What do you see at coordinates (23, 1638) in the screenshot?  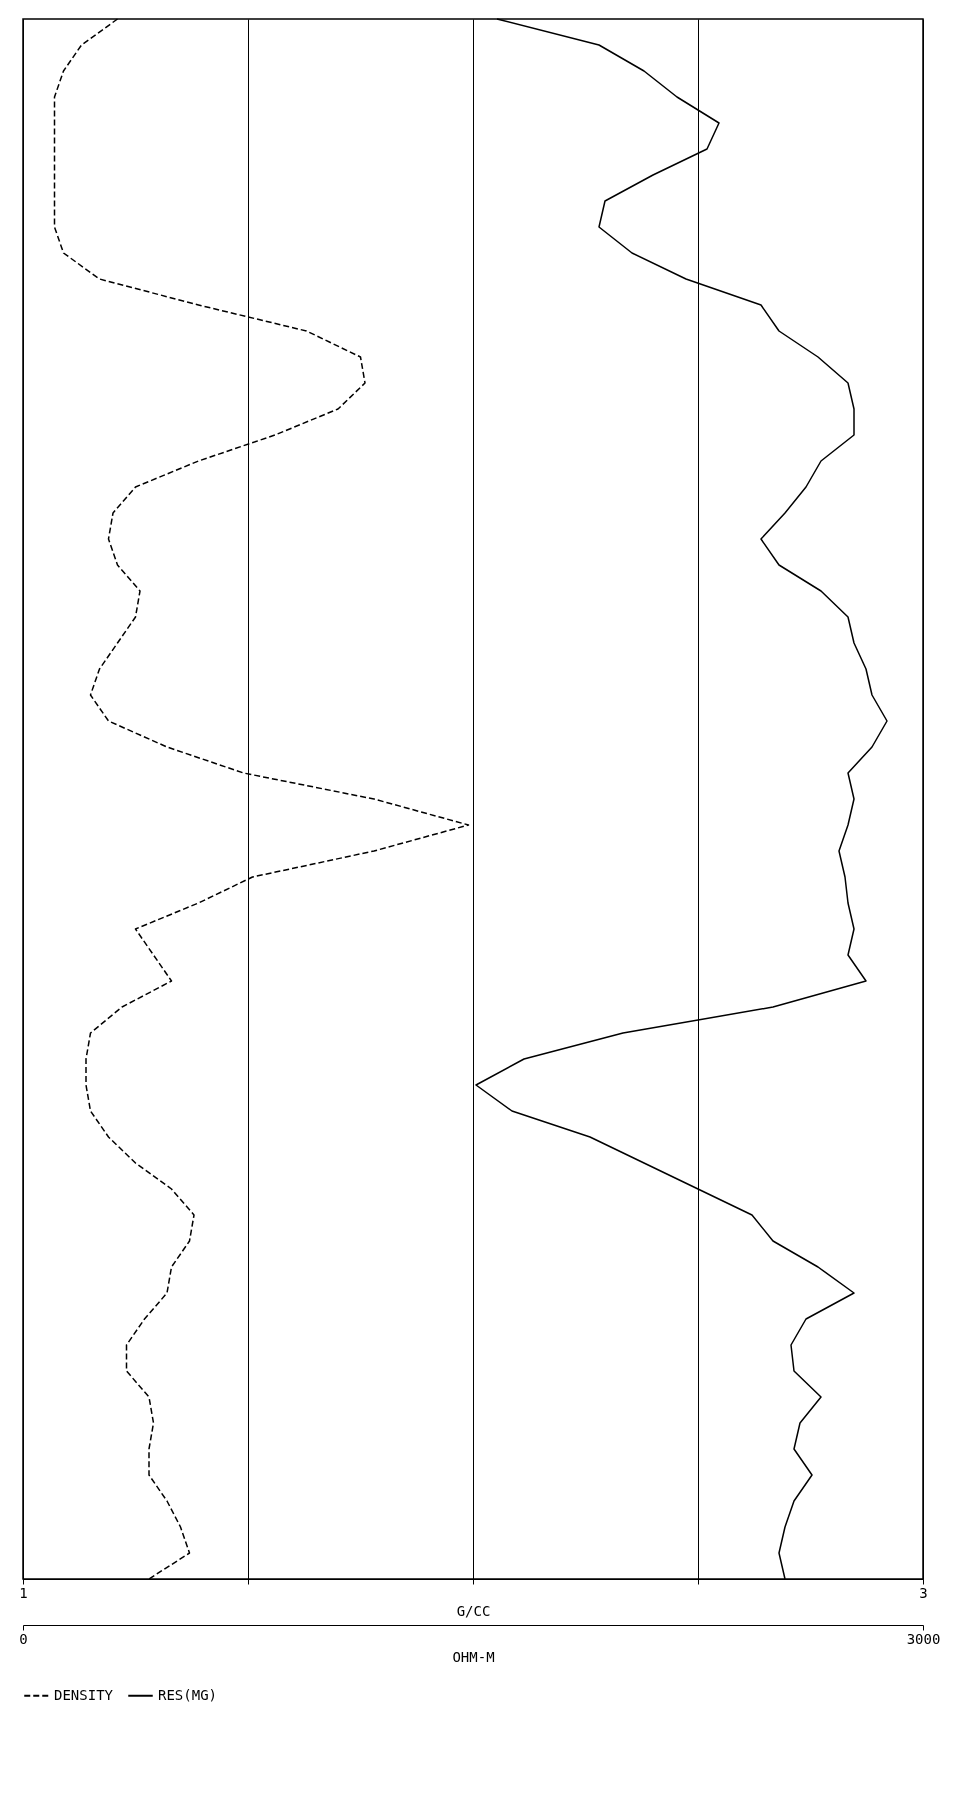 I see `x2-tick-label: 0` at bounding box center [23, 1638].